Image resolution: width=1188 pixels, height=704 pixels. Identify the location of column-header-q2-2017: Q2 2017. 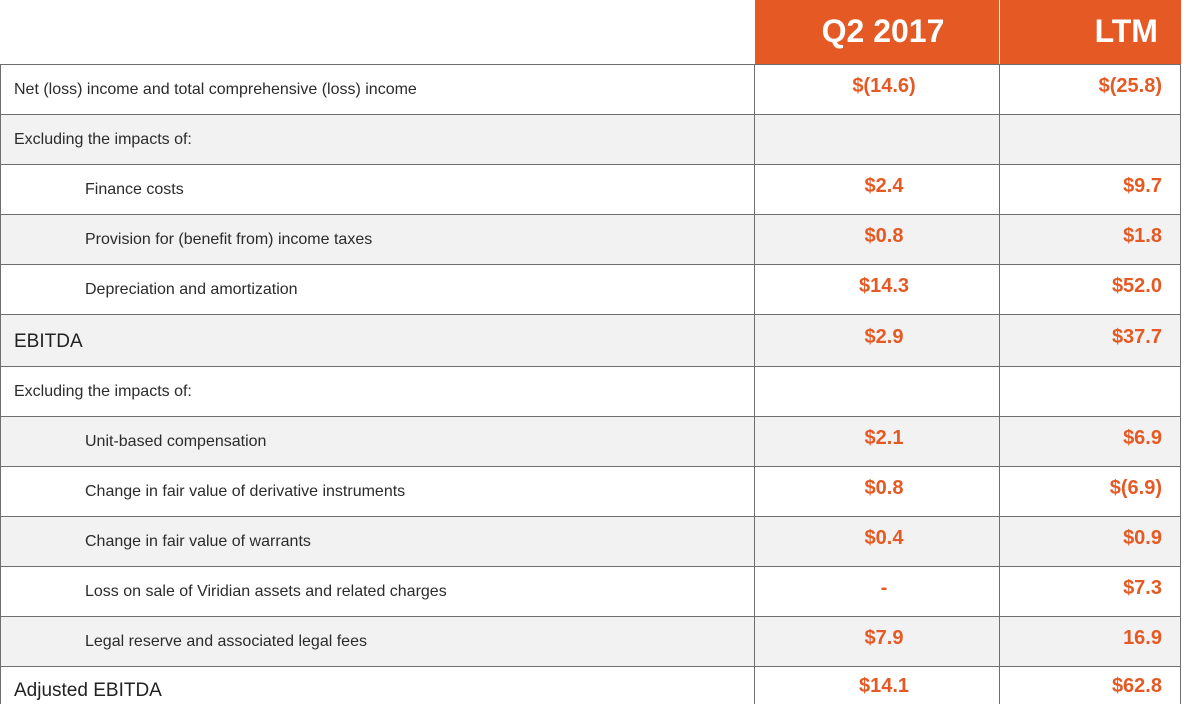
(877, 32).